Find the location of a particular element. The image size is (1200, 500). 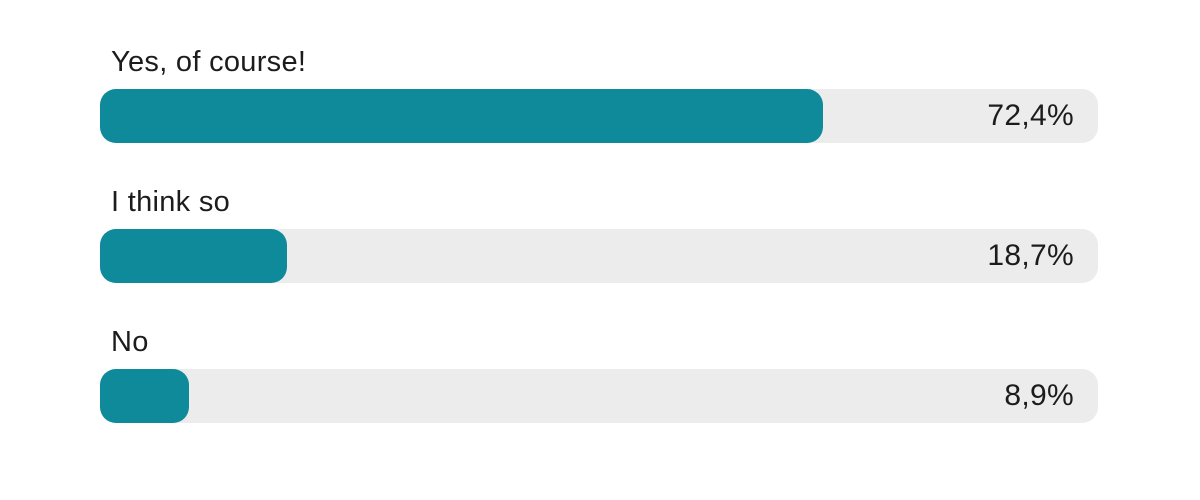

bar-track-yes: 72,4% is located at coordinates (599, 116).